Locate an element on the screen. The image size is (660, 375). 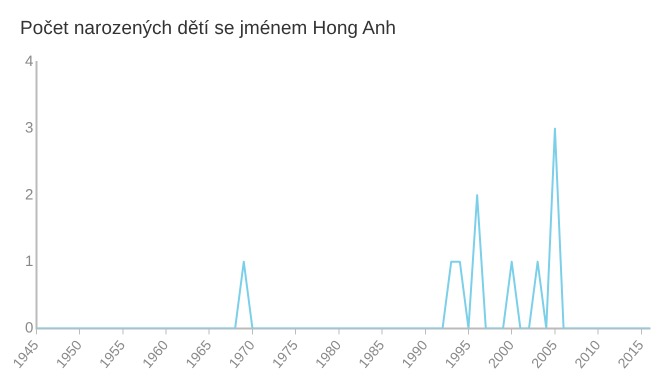
y-tick-label: 2 is located at coordinates (29, 195).